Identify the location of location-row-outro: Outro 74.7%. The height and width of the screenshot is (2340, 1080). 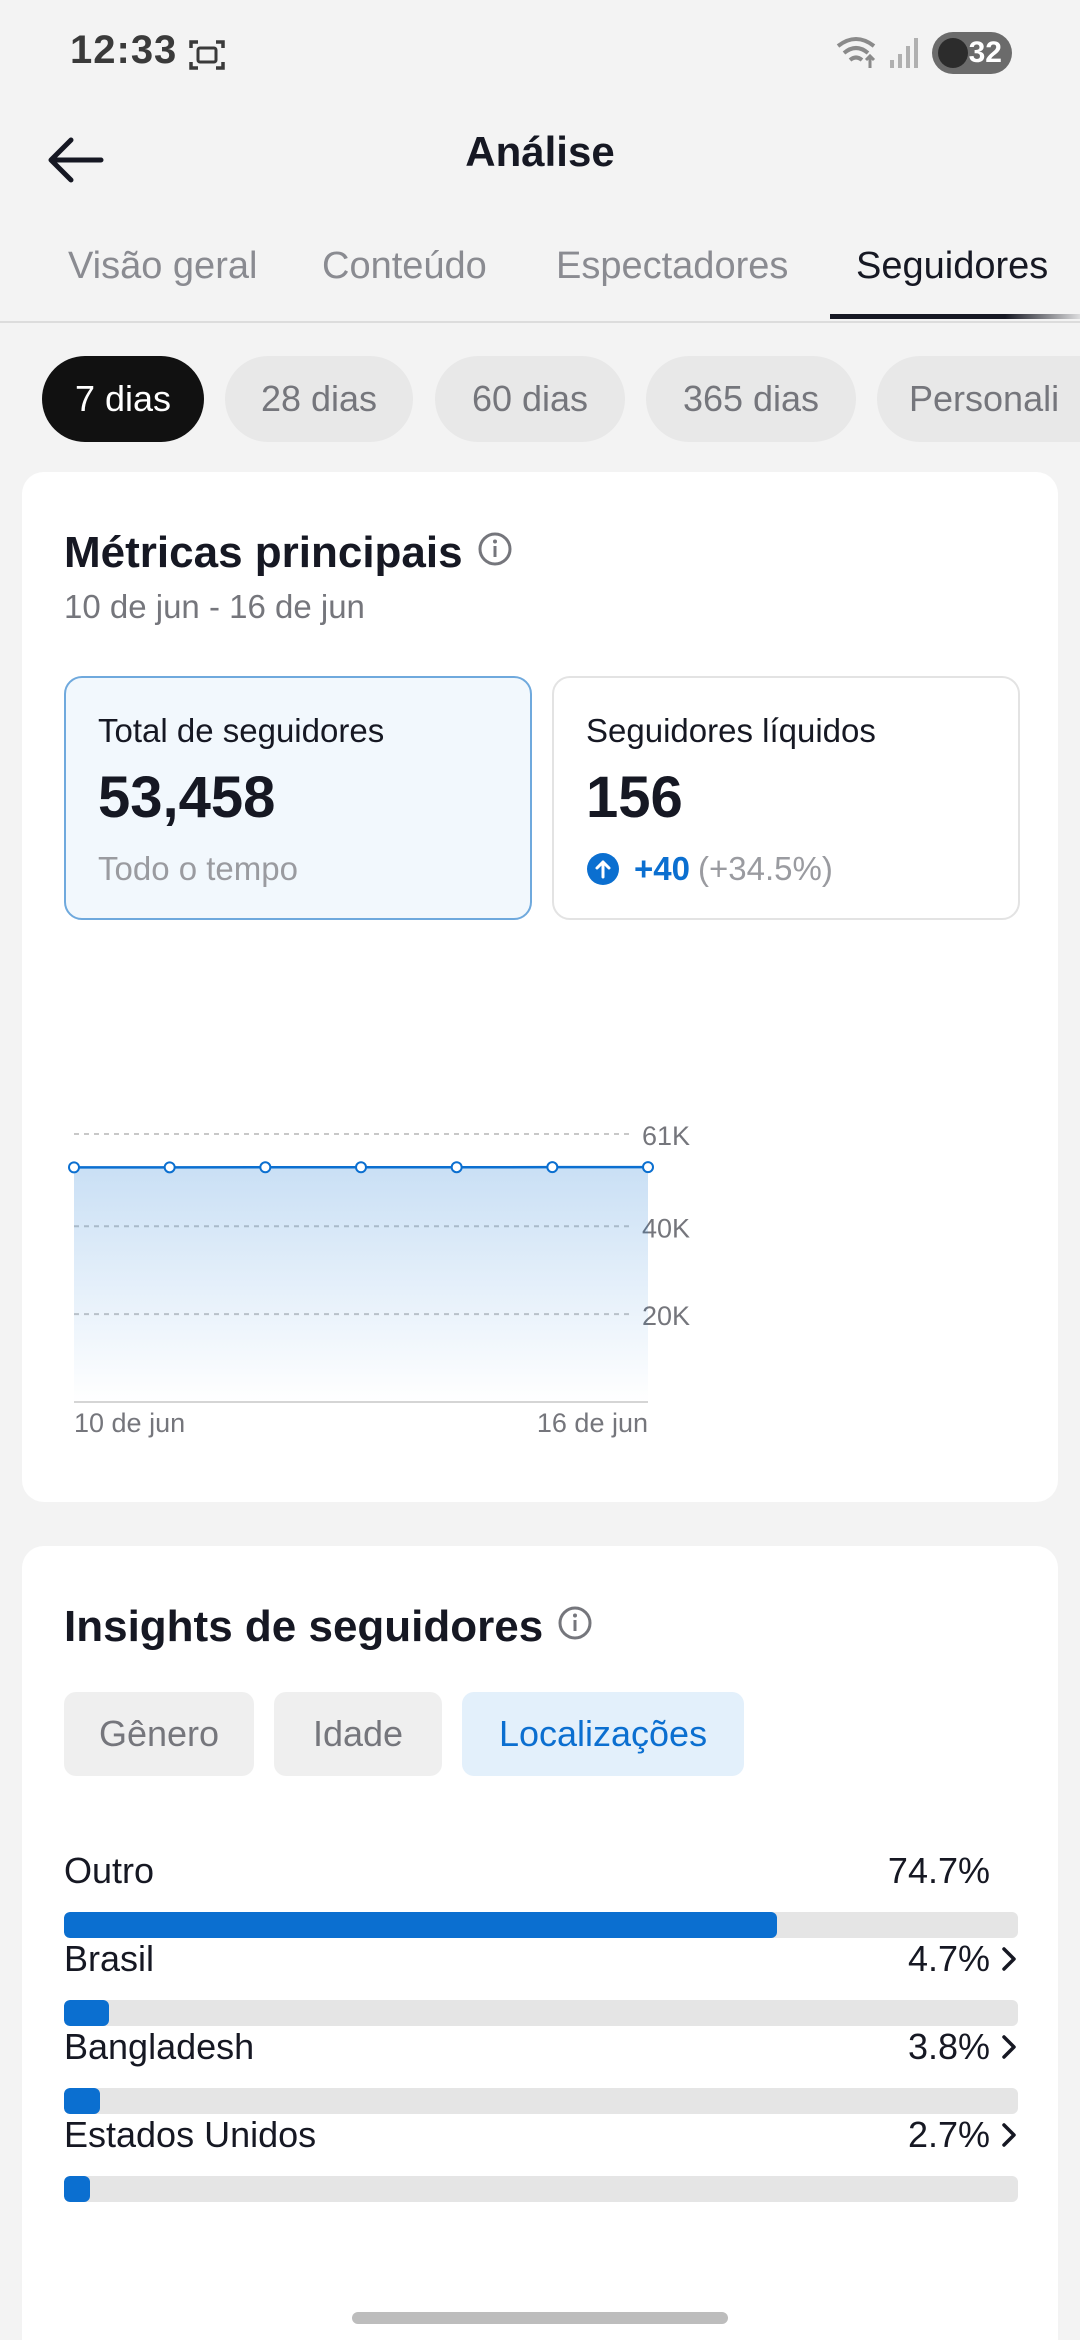
(541, 1905).